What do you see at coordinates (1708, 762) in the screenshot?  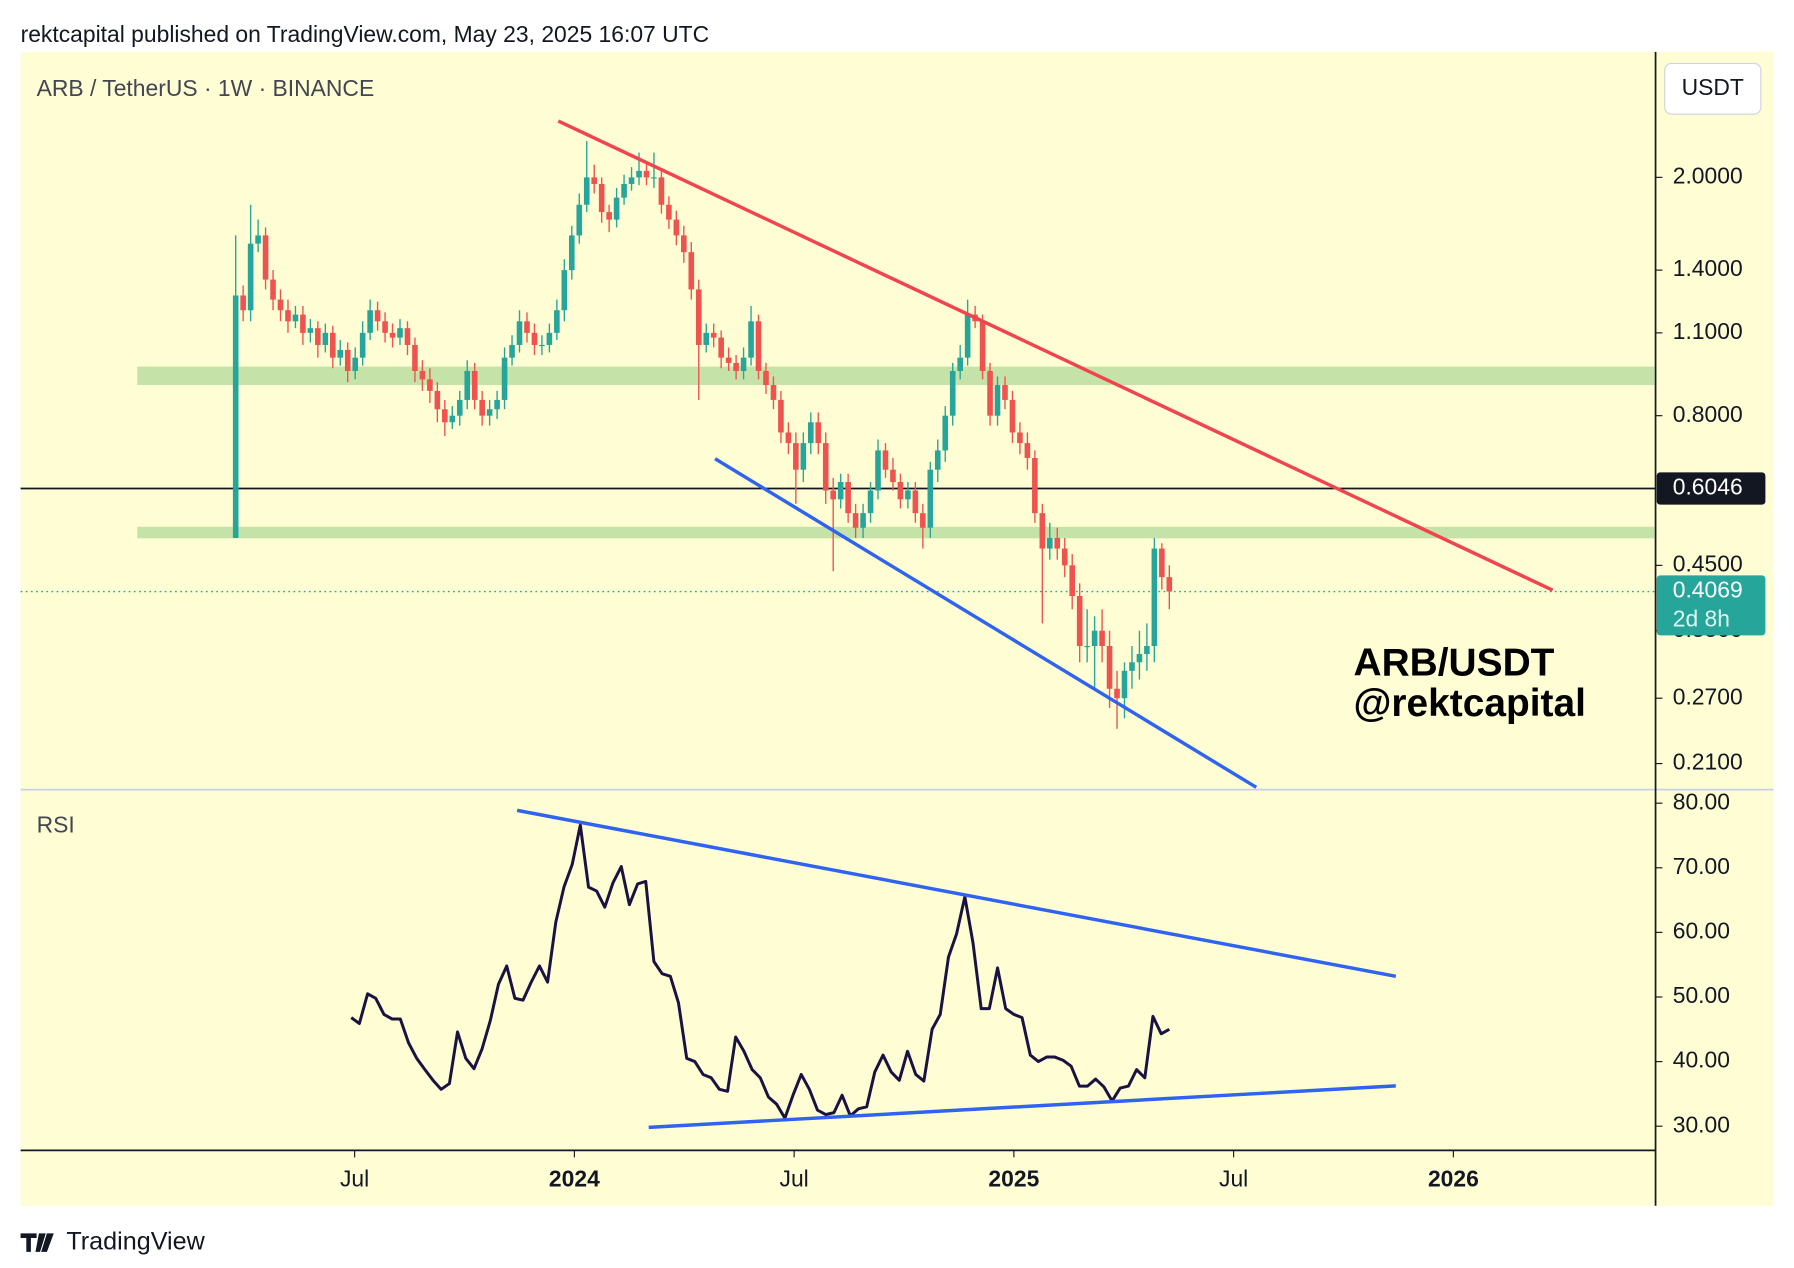 I see `y-tick-label: 0.2100` at bounding box center [1708, 762].